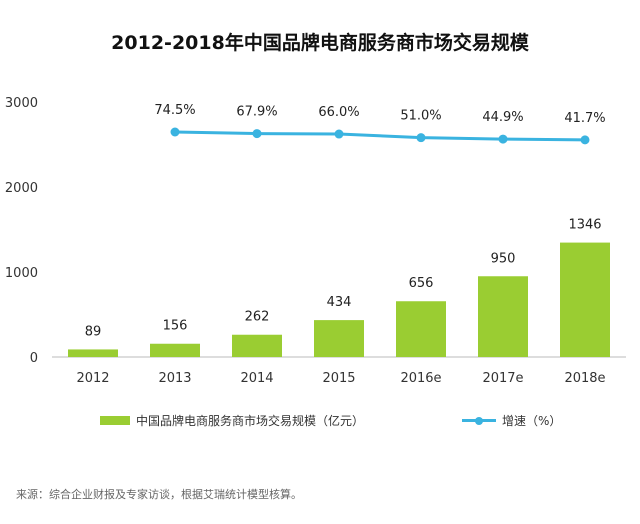  I want to click on growth-line, so click(380, 136).